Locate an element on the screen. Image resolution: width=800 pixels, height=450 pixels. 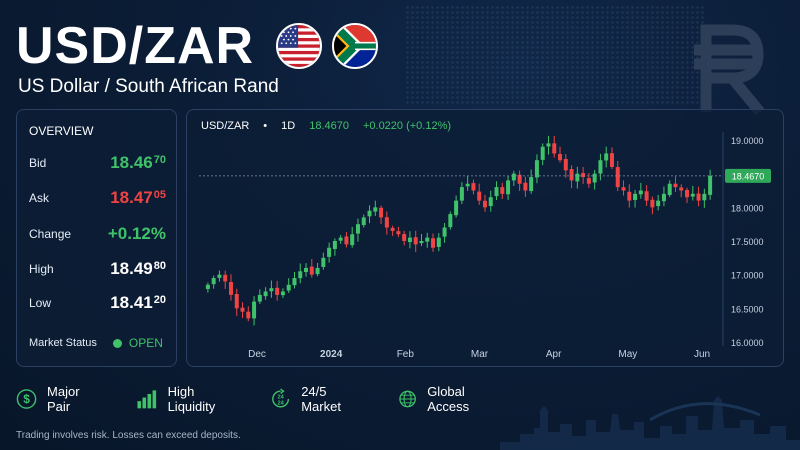
last-price-label: 18.4670 is located at coordinates (748, 176).